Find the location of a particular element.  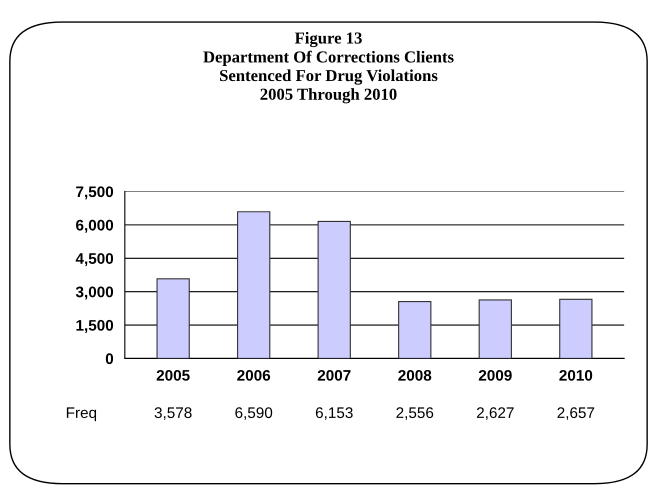

x-tick-label: 2005 is located at coordinates (173, 375).